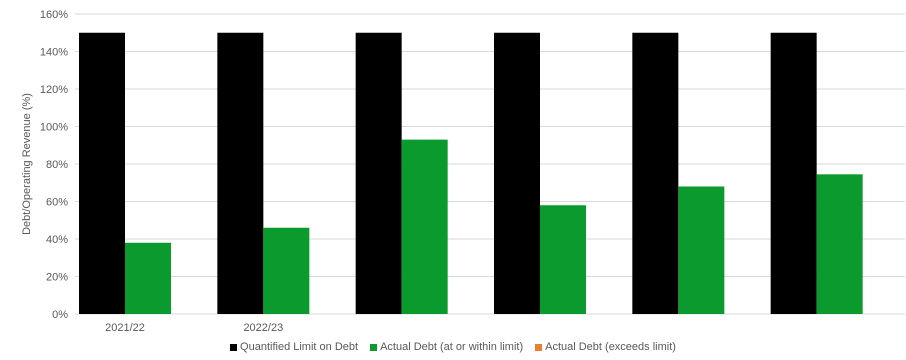 The height and width of the screenshot is (360, 906). I want to click on y-tick-label: 20%, so click(57, 278).